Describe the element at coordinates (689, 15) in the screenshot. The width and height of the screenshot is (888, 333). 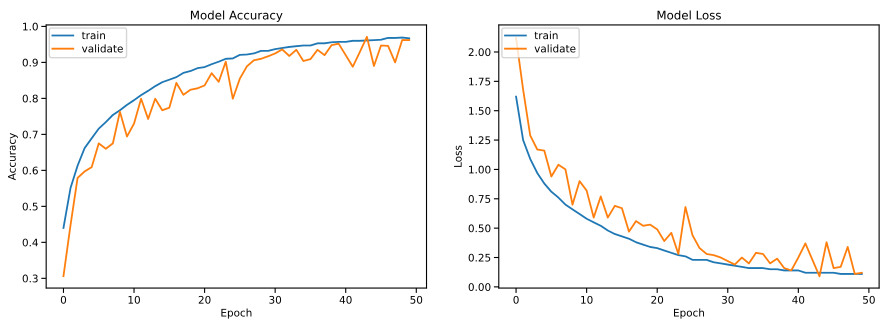
I see `chart-title: Model Loss` at that location.